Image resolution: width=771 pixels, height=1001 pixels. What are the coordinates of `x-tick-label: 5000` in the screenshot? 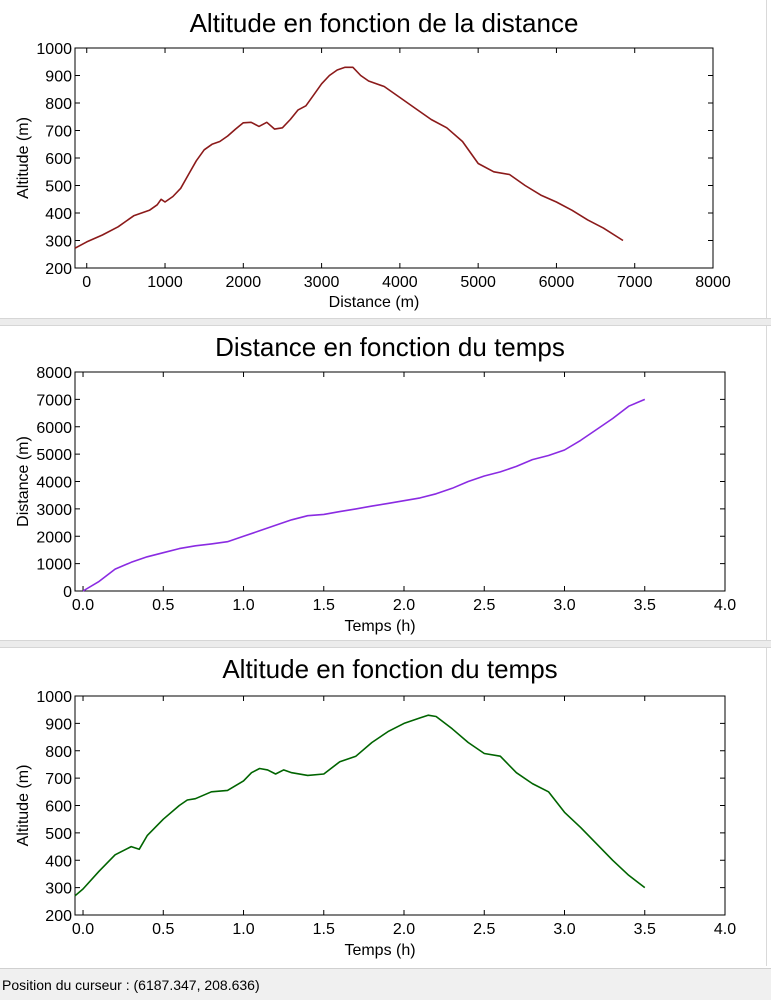 It's located at (478, 282).